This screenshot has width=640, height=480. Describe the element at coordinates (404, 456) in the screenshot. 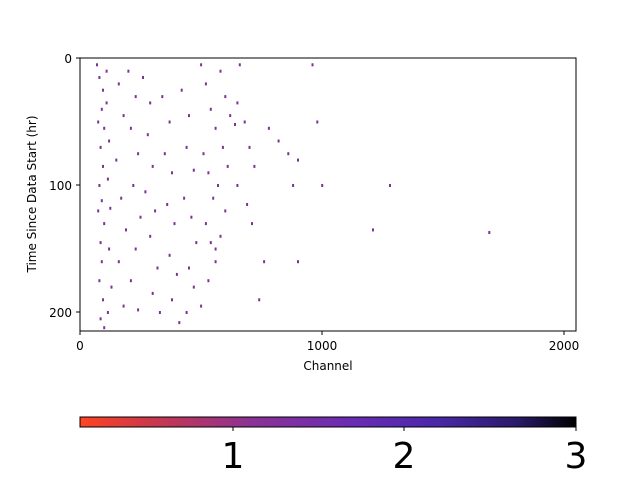

I see `colorbar-tick-label-2: 2` at that location.